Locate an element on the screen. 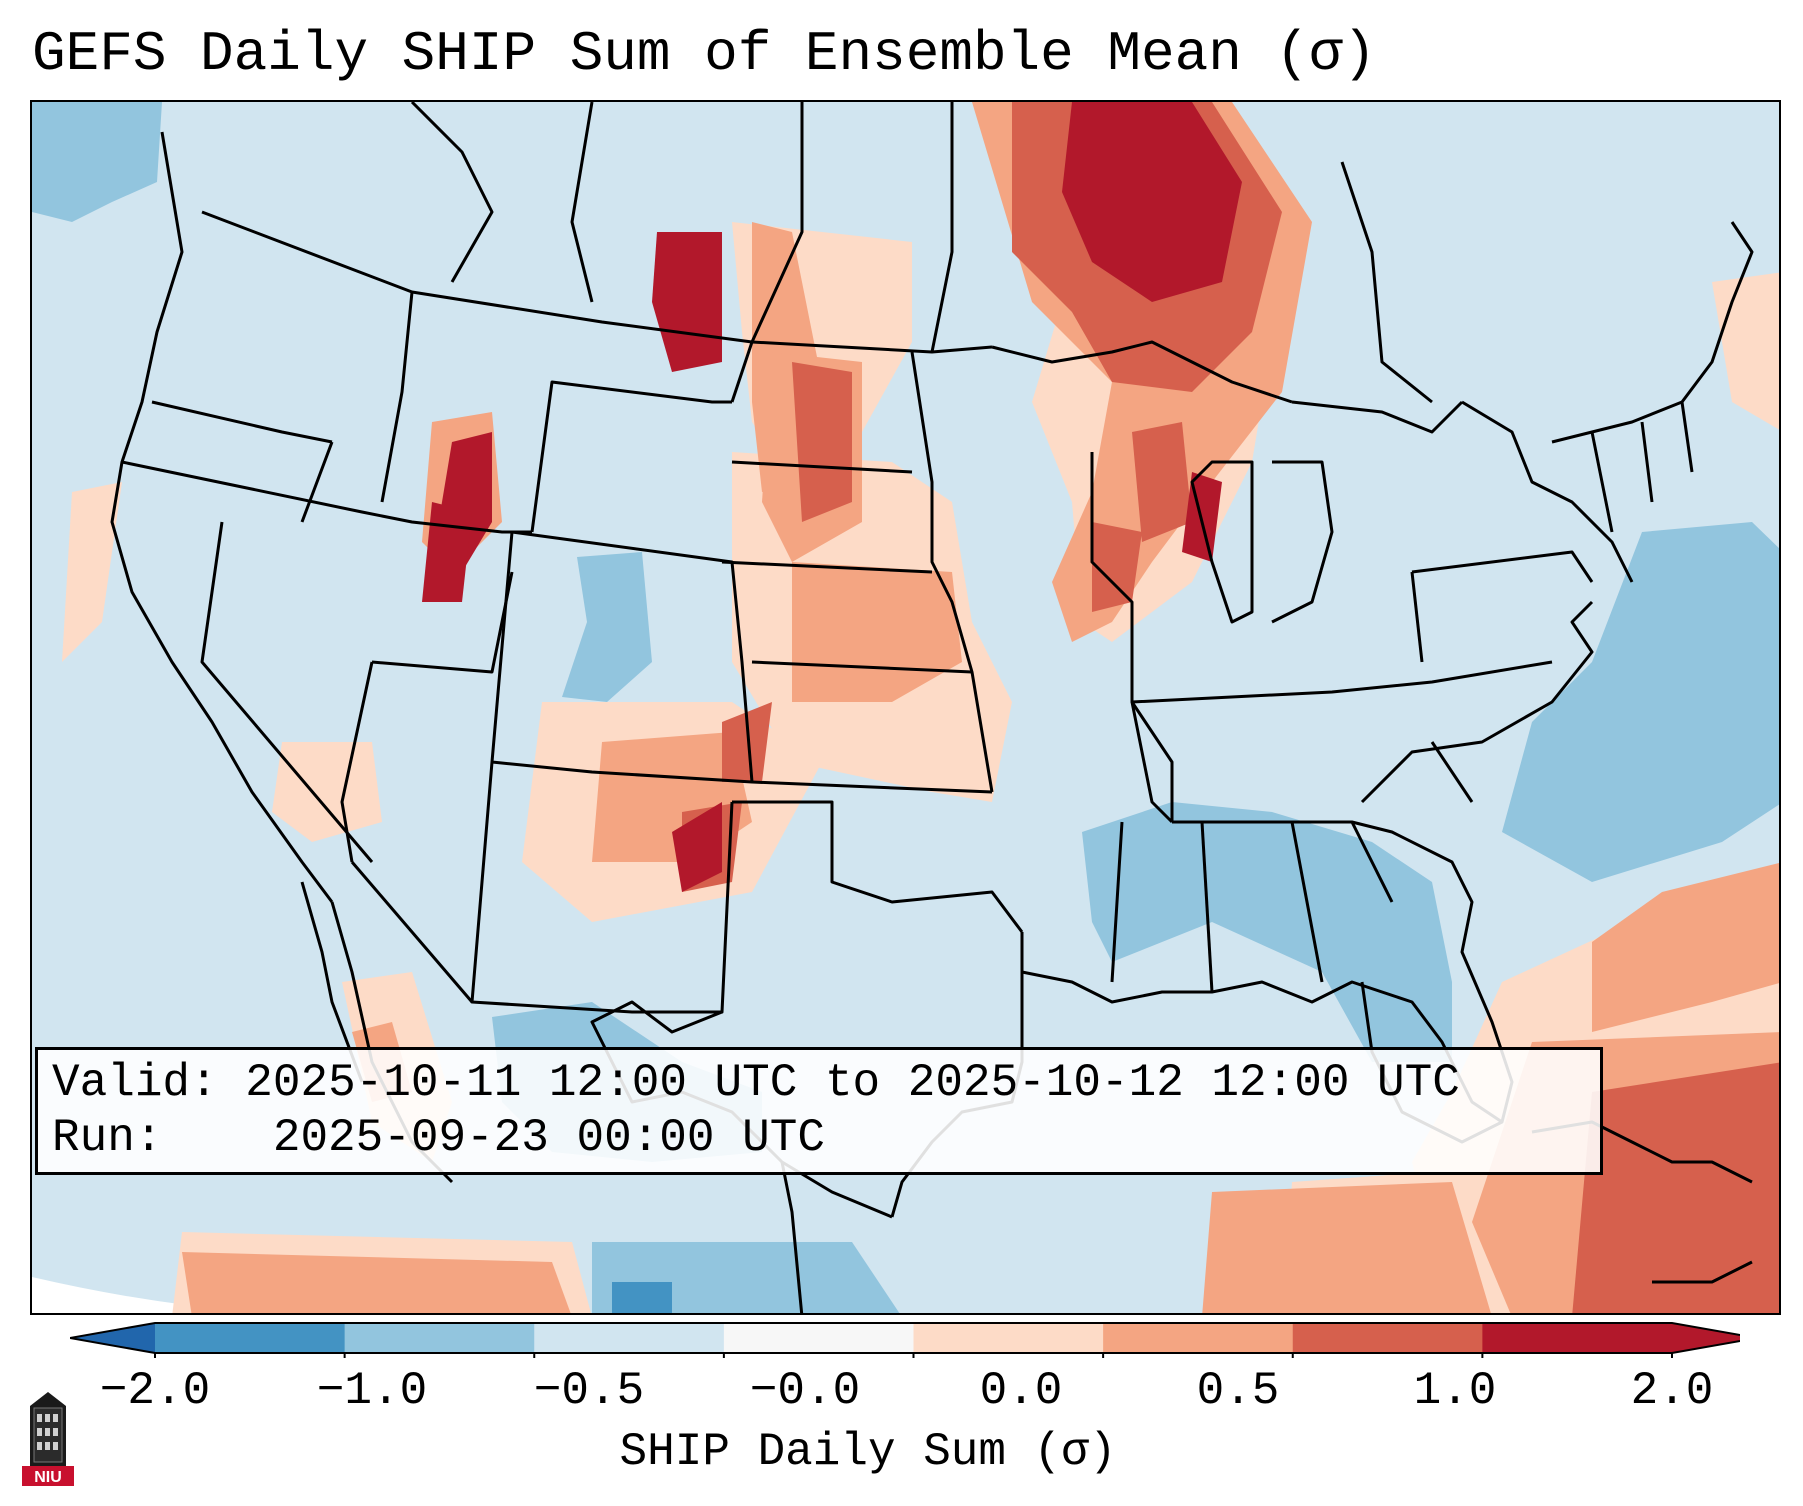  colorbar is located at coordinates (905, 1340).